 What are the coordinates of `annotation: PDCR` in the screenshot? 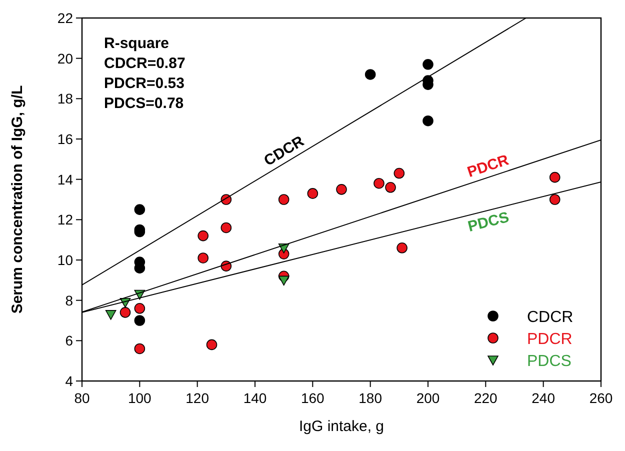 It's located at (488, 167).